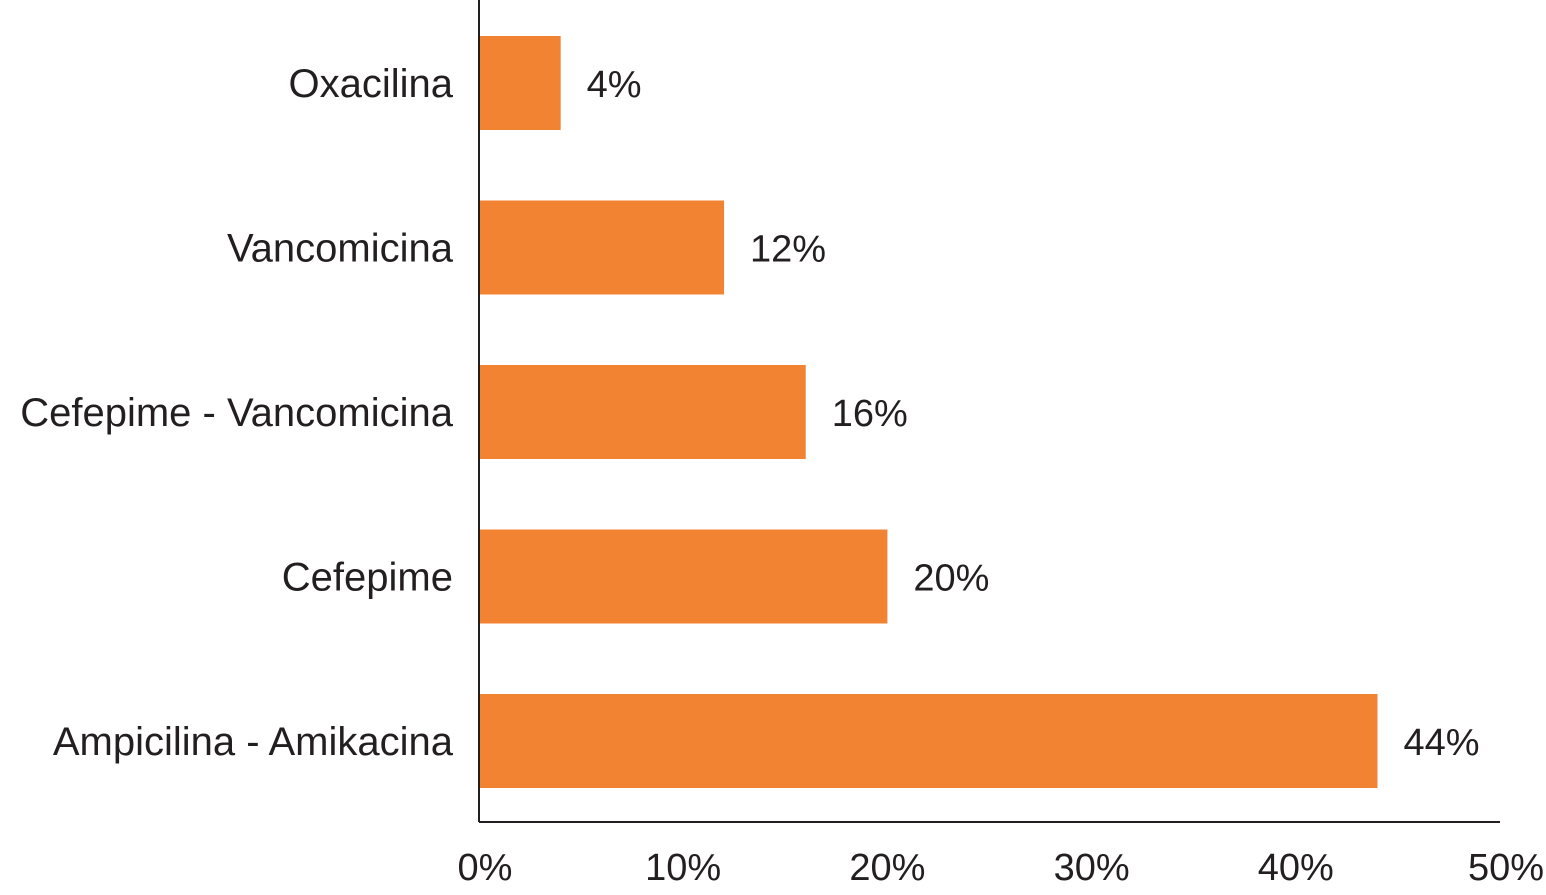 The height and width of the screenshot is (895, 1546). Describe the element at coordinates (340, 249) in the screenshot. I see `category-label: Vancomicina` at that location.